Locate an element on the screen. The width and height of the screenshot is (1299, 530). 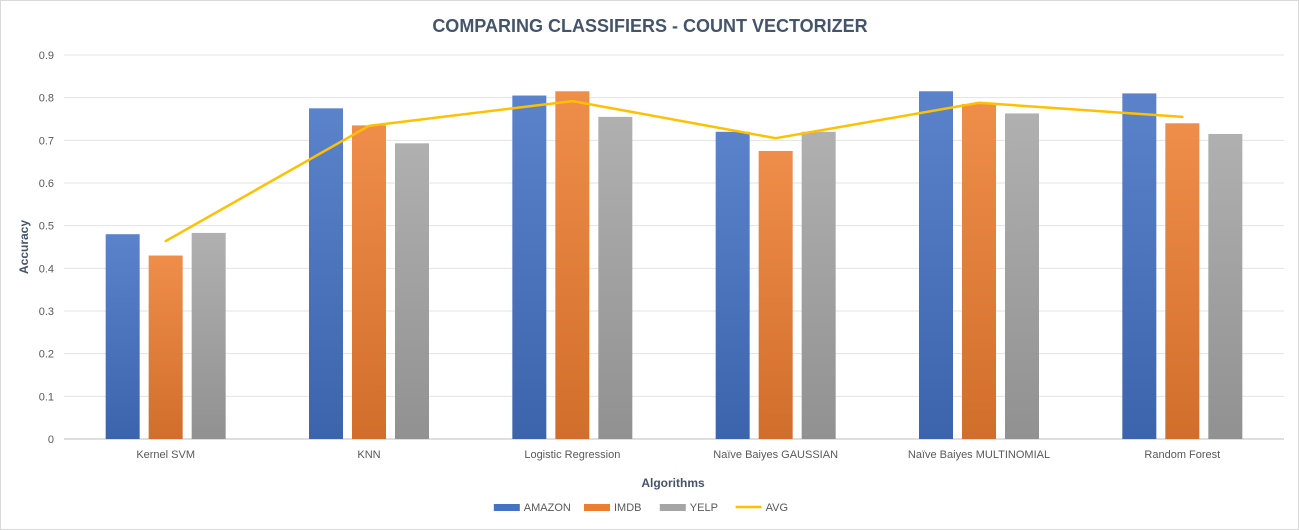
legend-item-imdb: IMDB is located at coordinates (613, 508).